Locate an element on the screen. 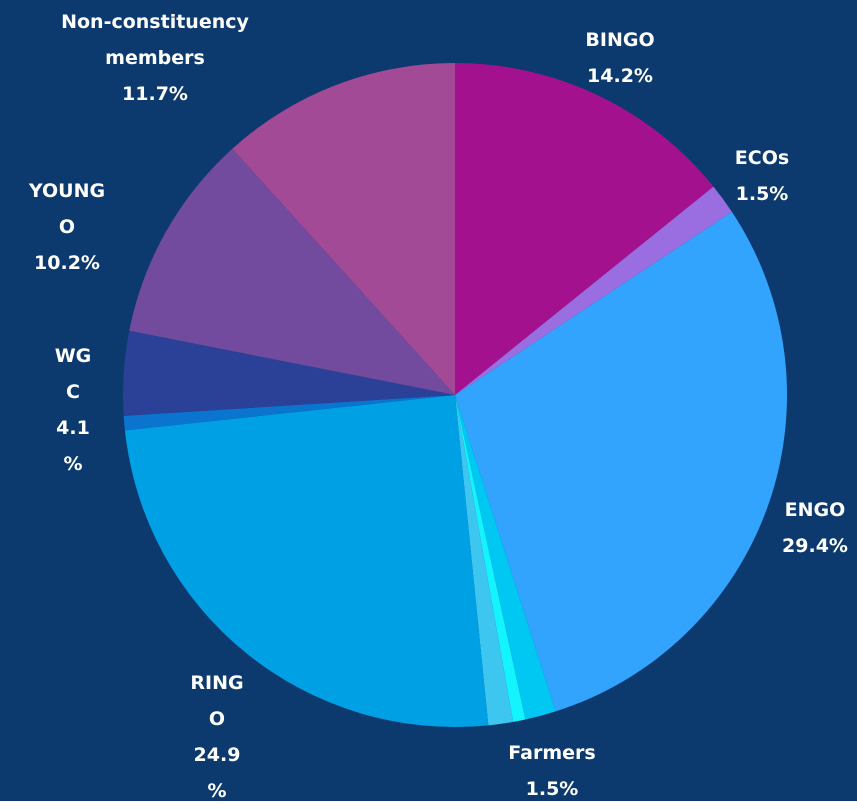 This screenshot has height=809, width=857. category-label: ECOs is located at coordinates (762, 158).